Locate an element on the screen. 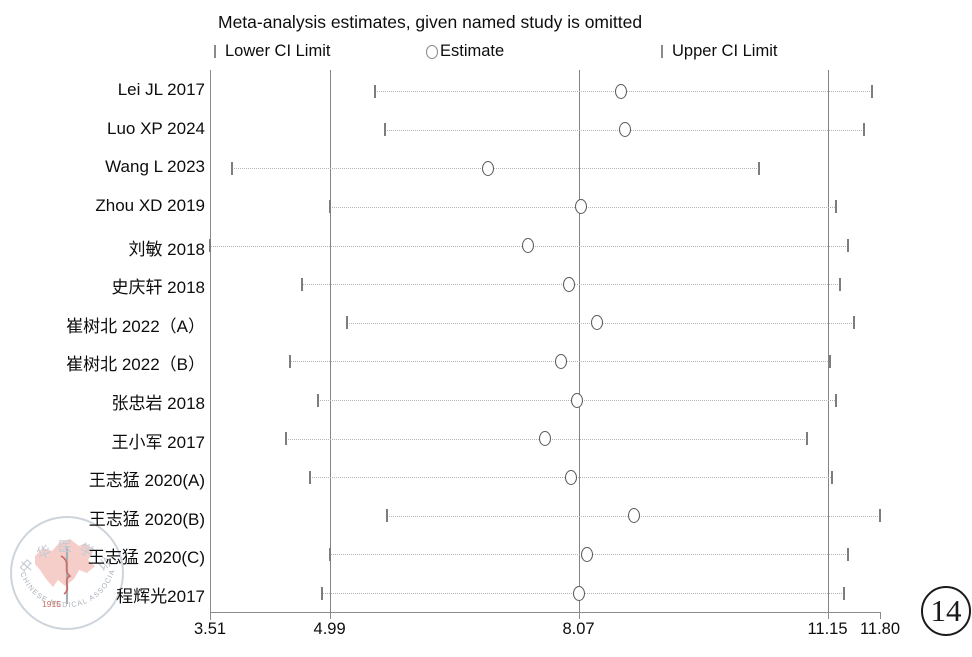  study-label: 王小军 2017 is located at coordinates (158, 442).